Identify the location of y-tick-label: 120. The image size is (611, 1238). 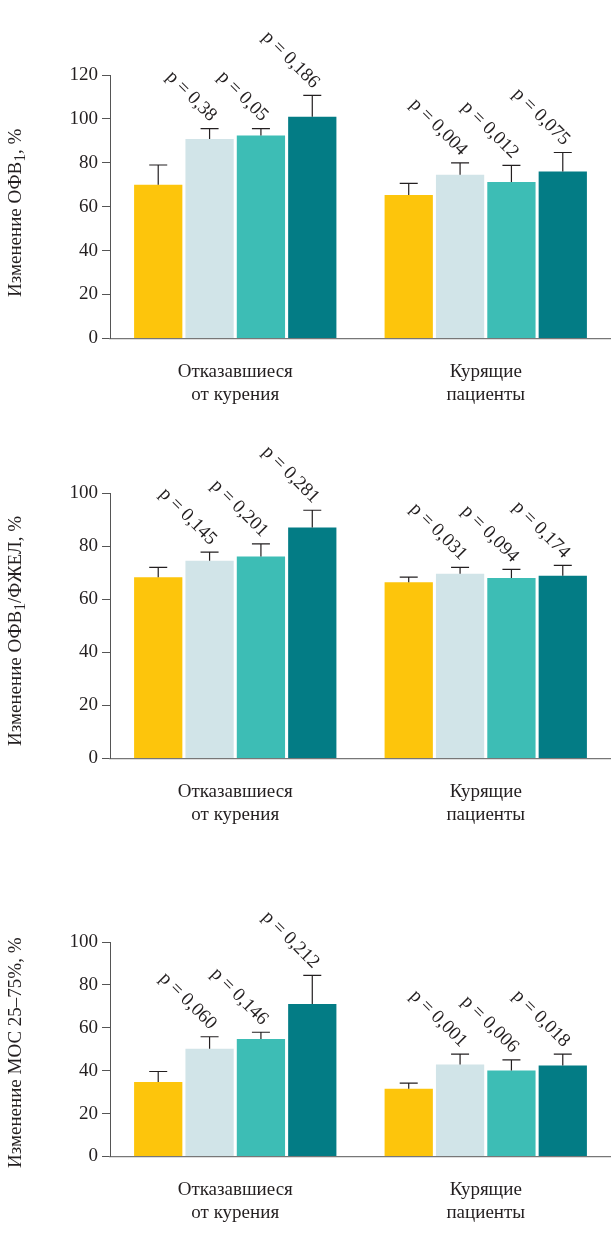
(83, 73).